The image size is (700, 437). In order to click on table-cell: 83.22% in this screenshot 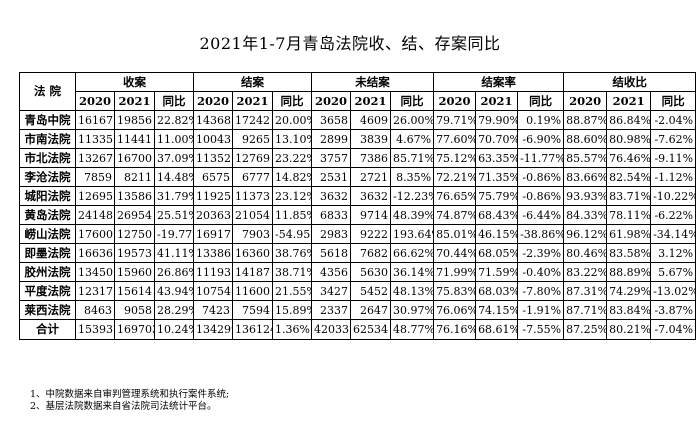, I will do `click(585, 272)`.